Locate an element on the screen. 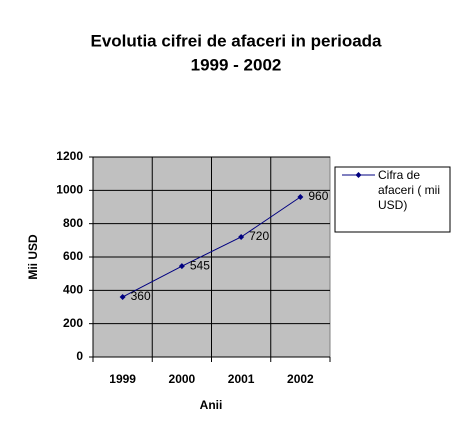  y-tick-label: 1200 is located at coordinates (69, 156).